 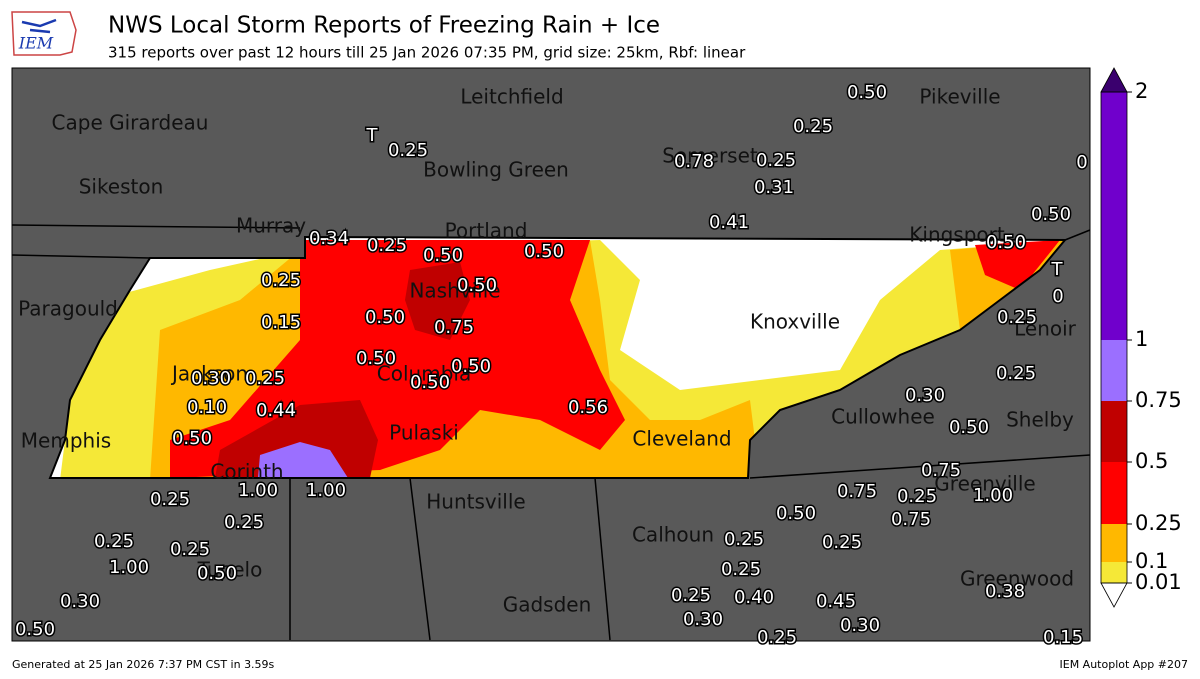 I want to click on report-value: 0.10, so click(x=207, y=407).